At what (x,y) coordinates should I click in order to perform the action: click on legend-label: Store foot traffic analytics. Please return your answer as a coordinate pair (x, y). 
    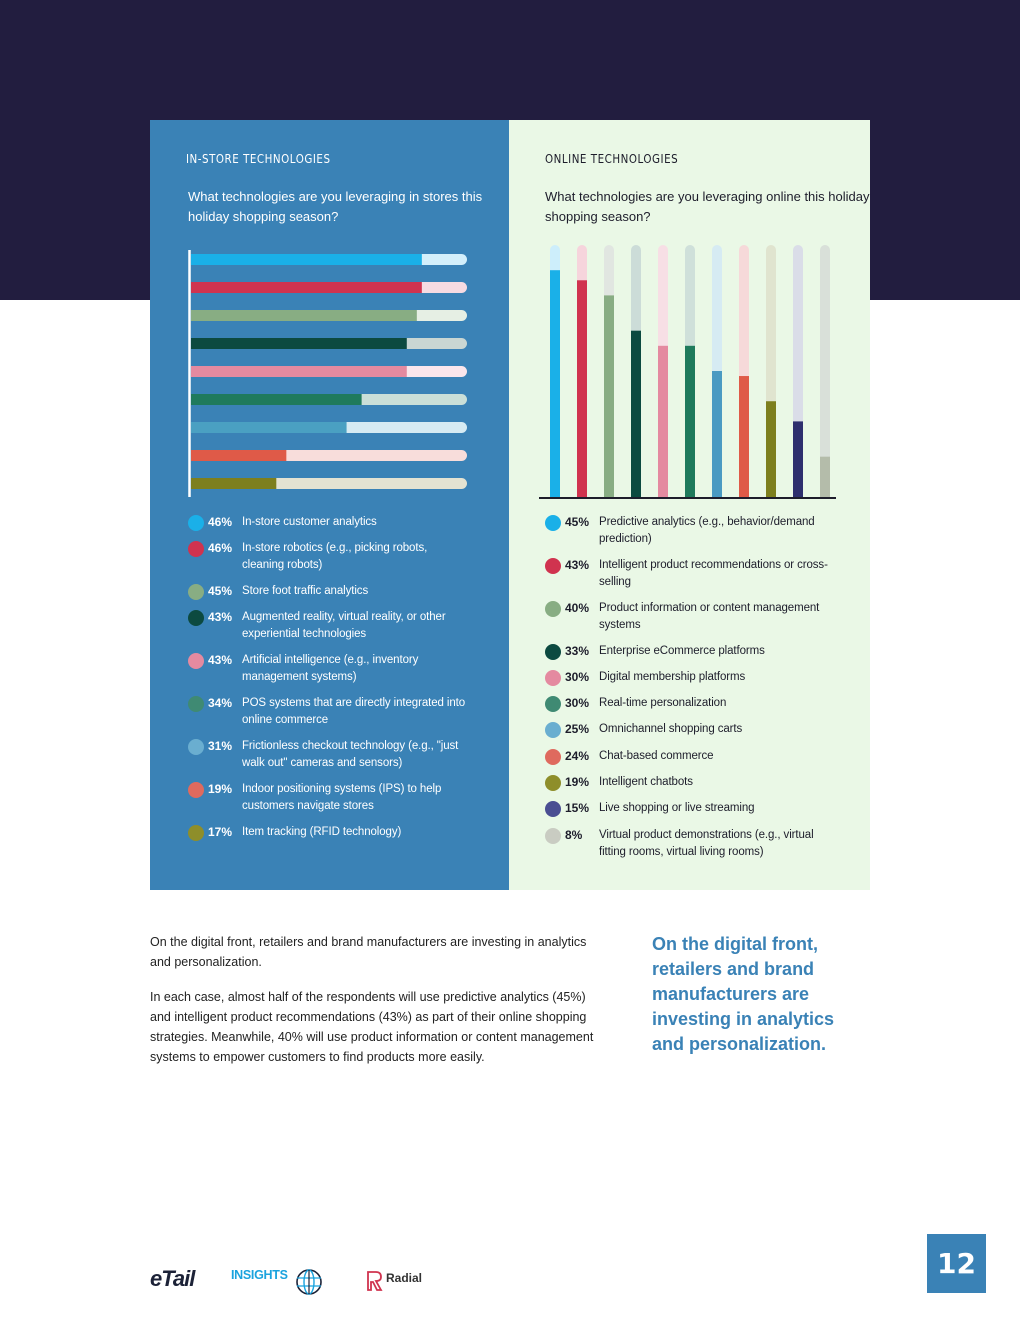
    Looking at the image, I should click on (305, 591).